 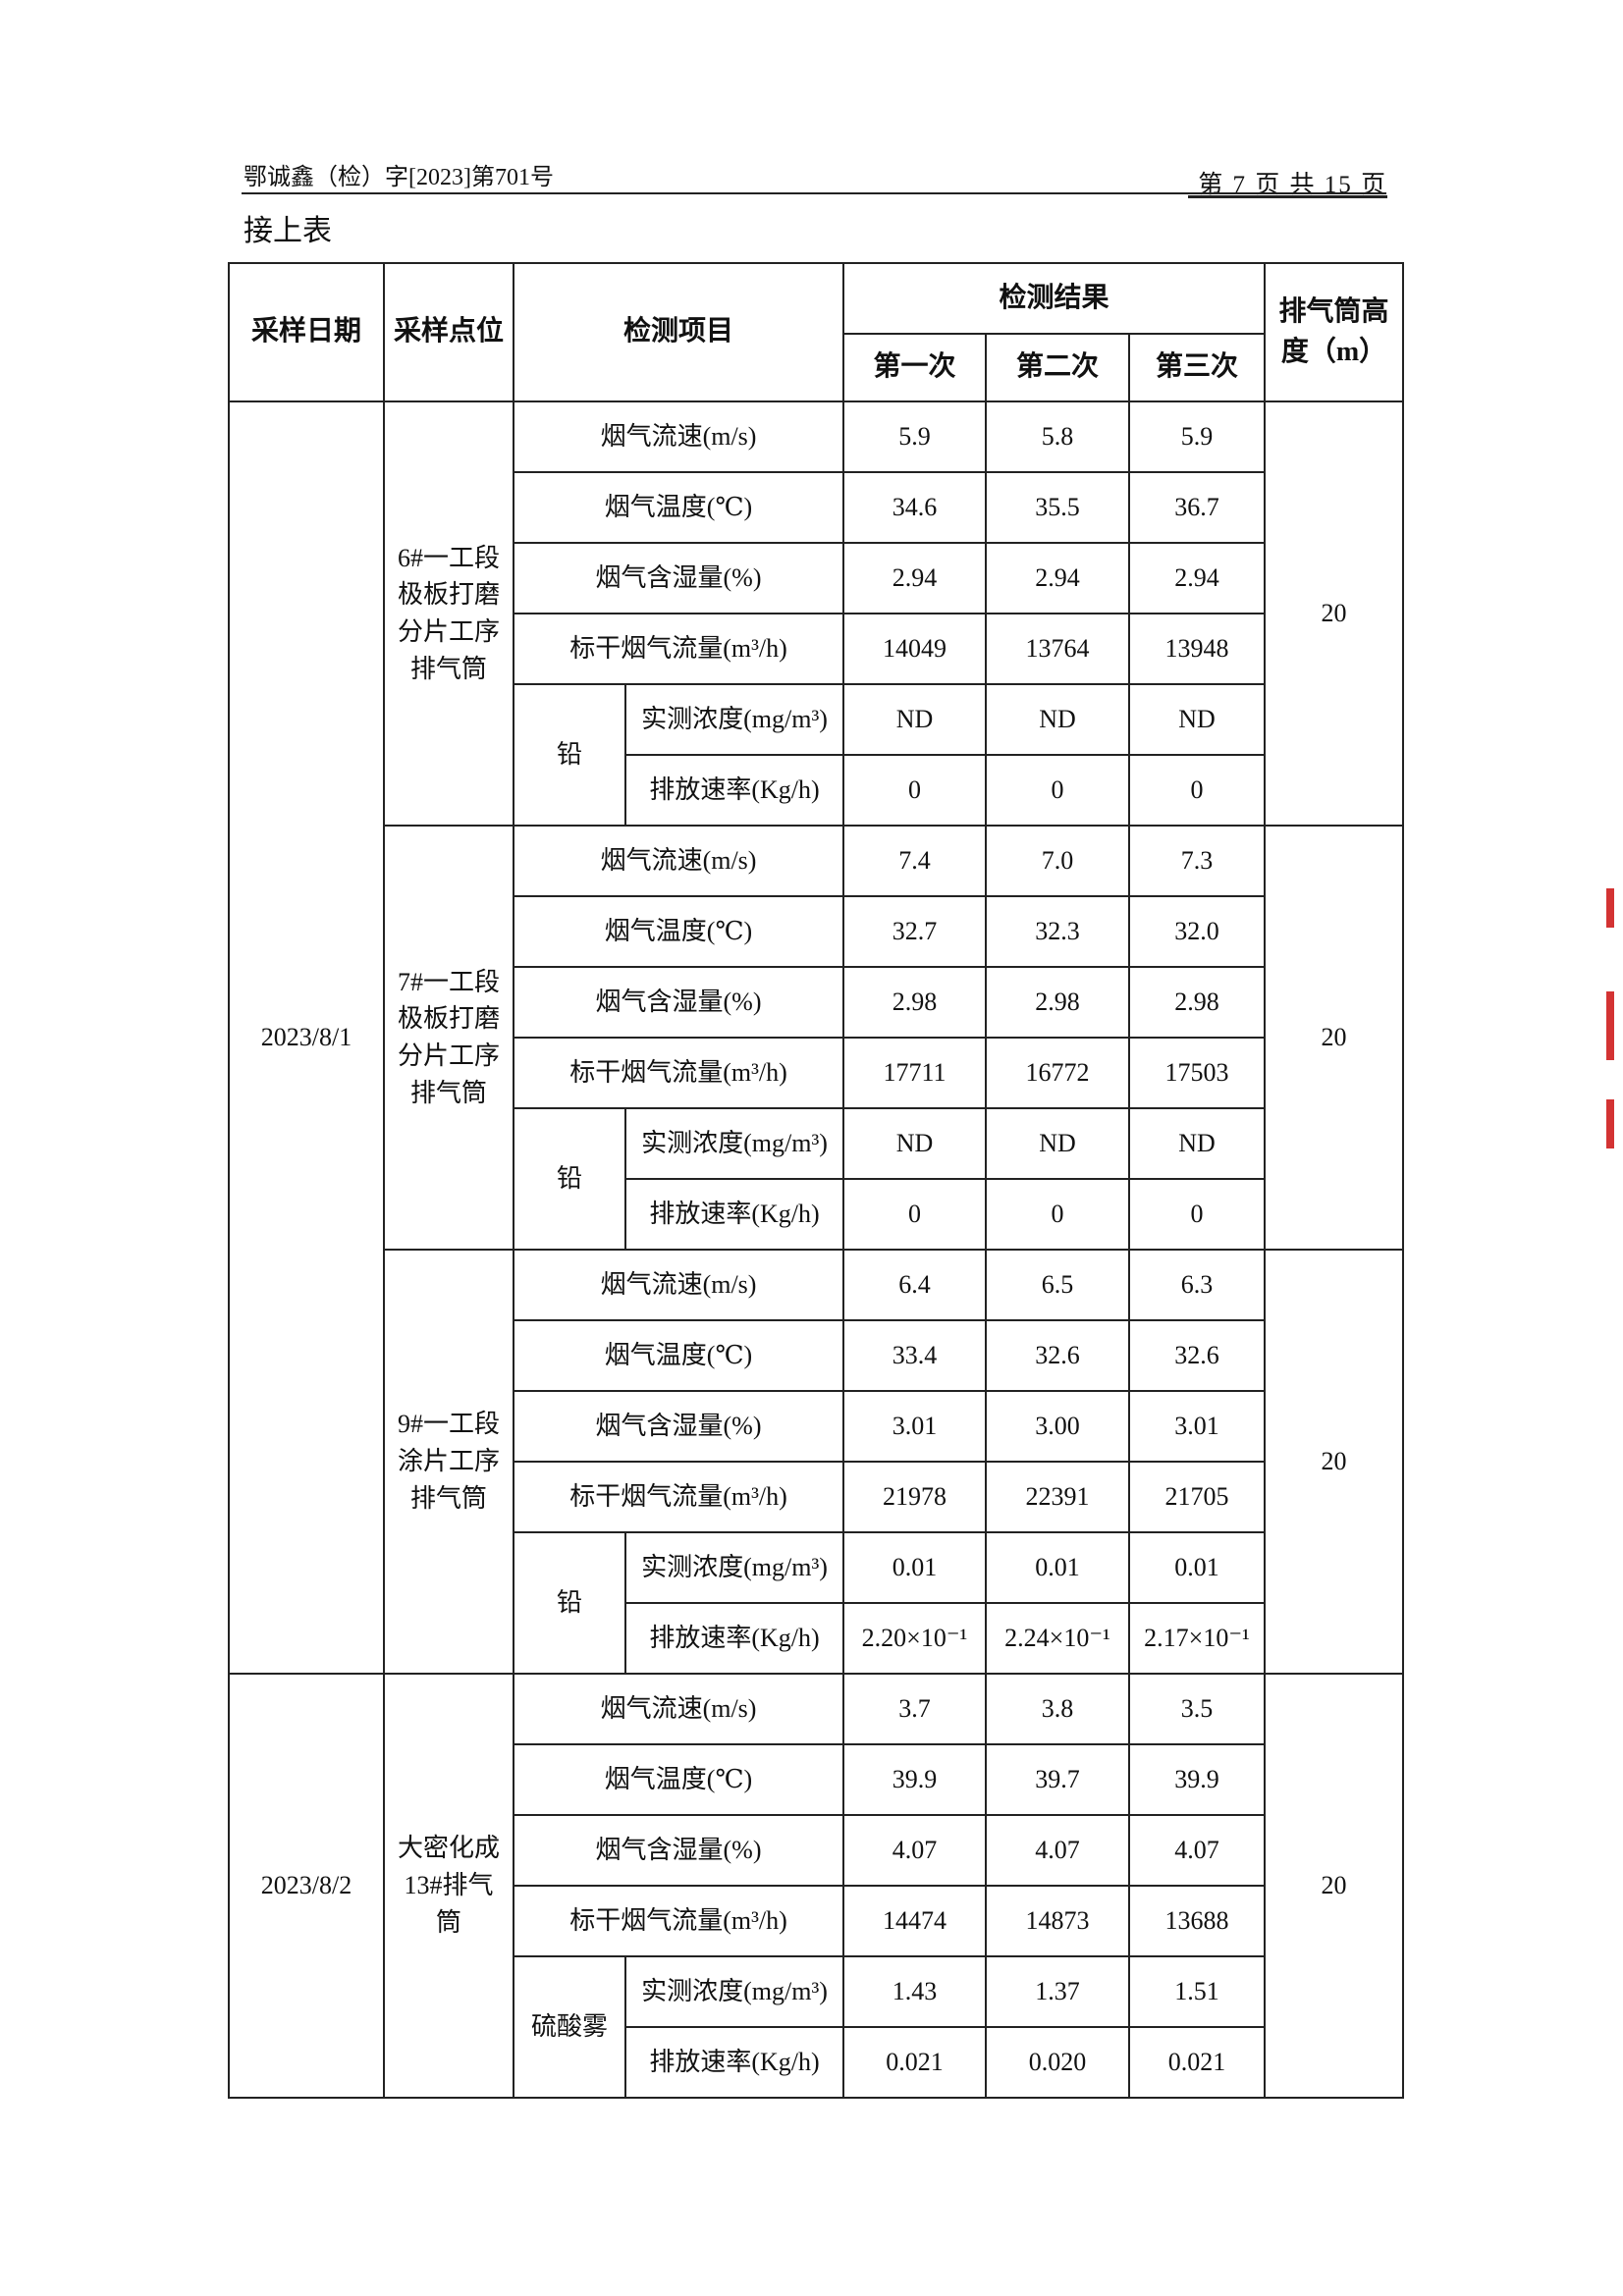 What do you see at coordinates (816, 578) in the screenshot?
I see `table-row: 烟气含湿量(%) 2.94 2.94 2.94` at bounding box center [816, 578].